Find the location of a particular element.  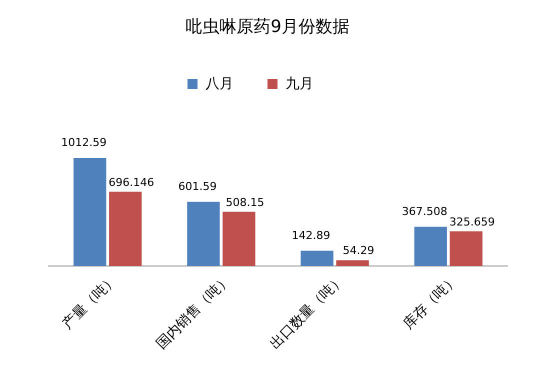

data-label: 54.29 is located at coordinates (358, 251).